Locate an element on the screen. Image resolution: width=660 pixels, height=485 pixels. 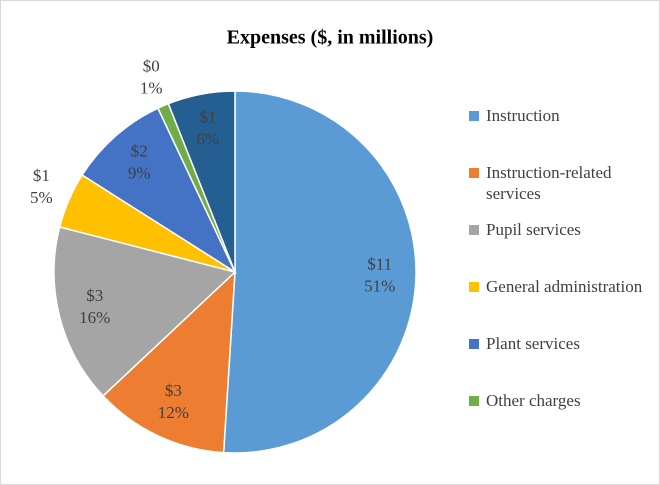
legend-label: Pupil services is located at coordinates (533, 229).